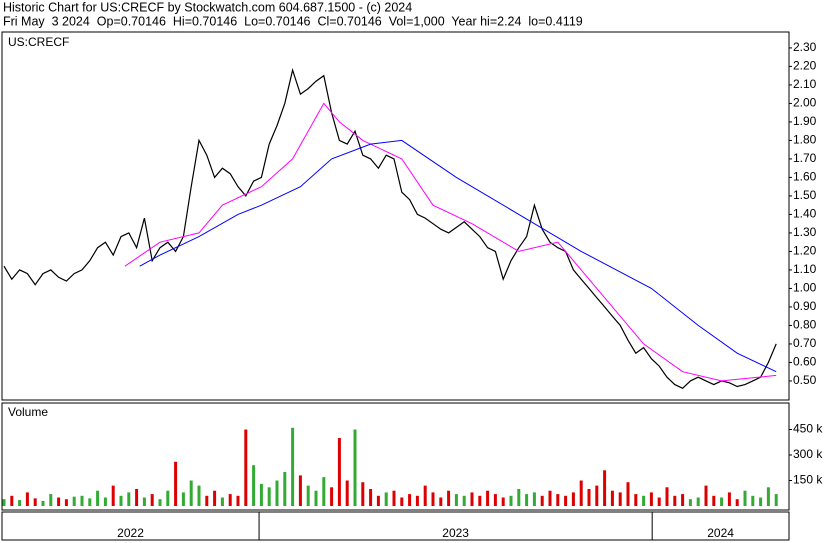 The image size is (830, 543). Describe the element at coordinates (805, 343) in the screenshot. I see `y-tick-label: 0.70` at that location.